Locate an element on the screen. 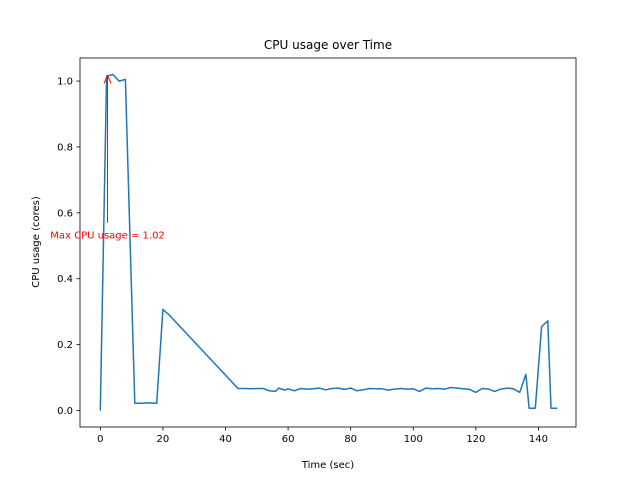 The width and height of the screenshot is (640, 480). y-tick-label: 0.2 is located at coordinates (65, 345).